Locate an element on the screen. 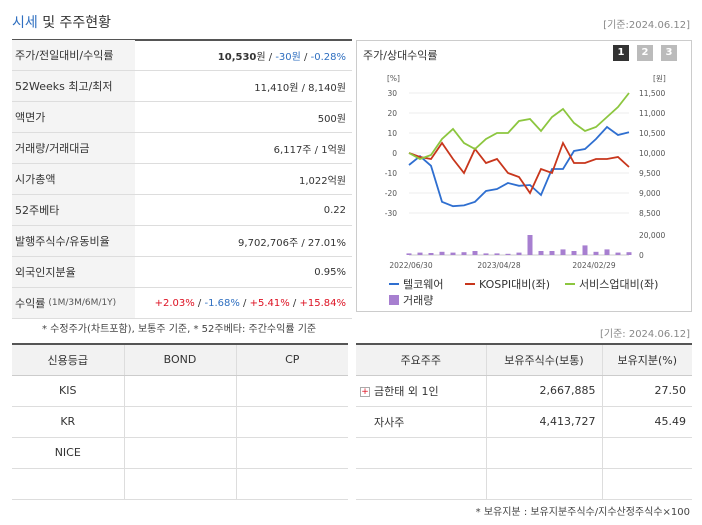  left-tick-label: -10 is located at coordinates (391, 173).